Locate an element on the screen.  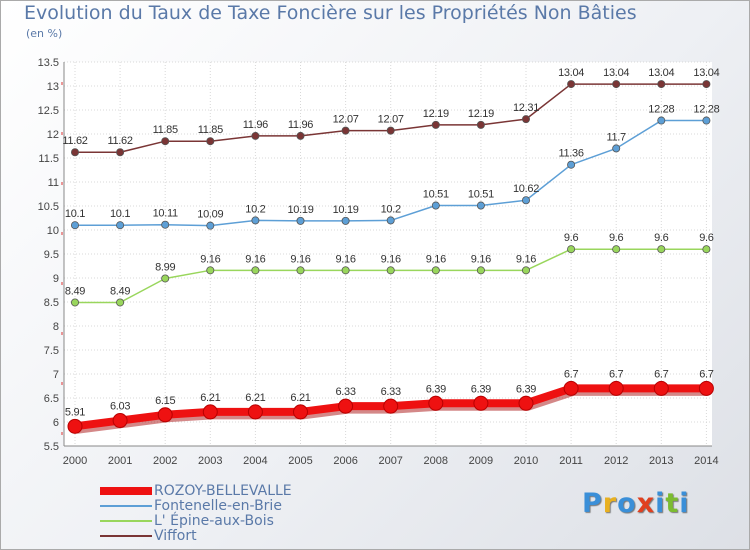
legend-label-rozoy: ROZOY-BELLEVALLE is located at coordinates (223, 491).